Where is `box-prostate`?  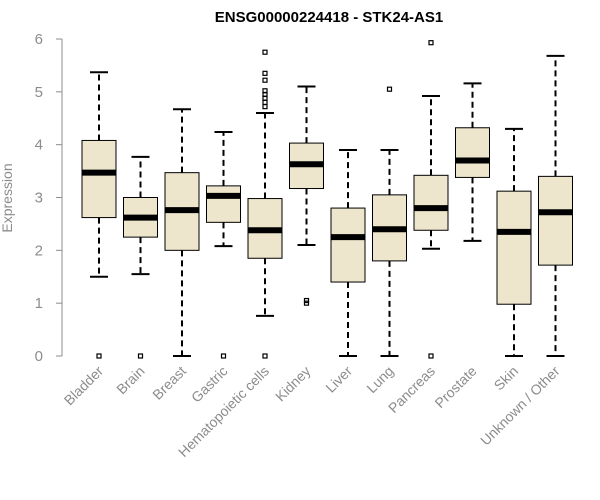 box-prostate is located at coordinates (472, 162).